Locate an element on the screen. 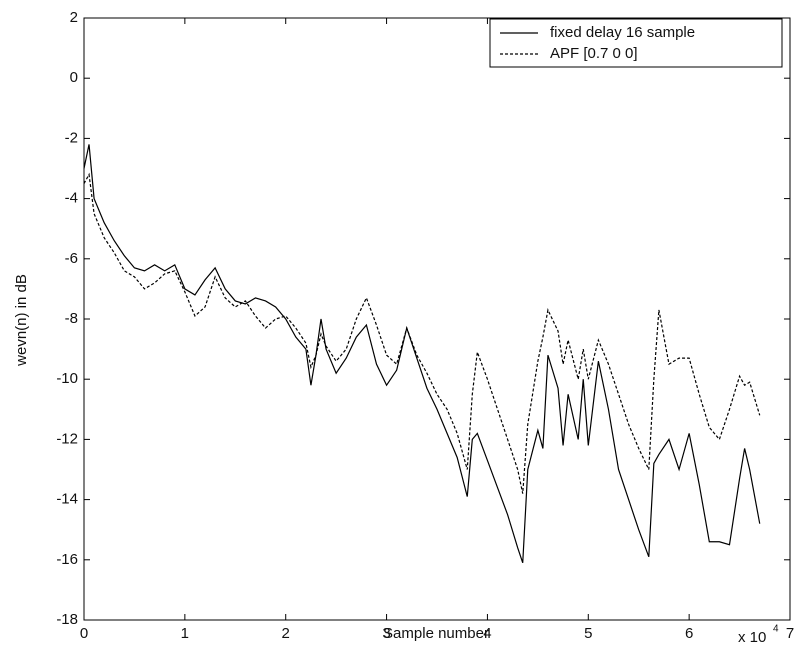  y-tick-label: -18 is located at coordinates (67, 619).